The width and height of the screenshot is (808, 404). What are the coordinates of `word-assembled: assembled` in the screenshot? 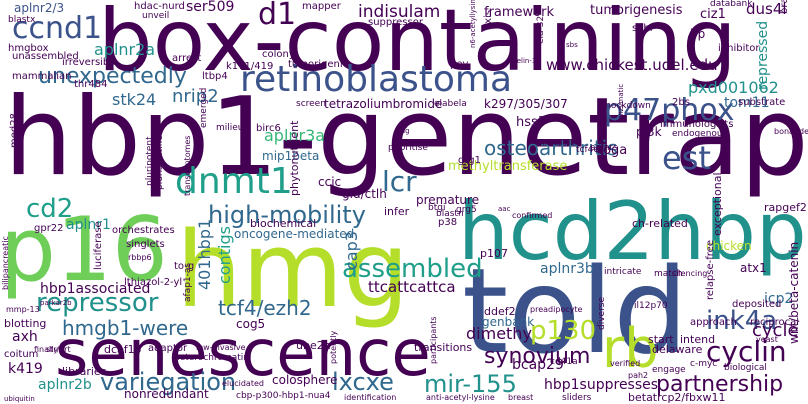 It's located at (412, 269).